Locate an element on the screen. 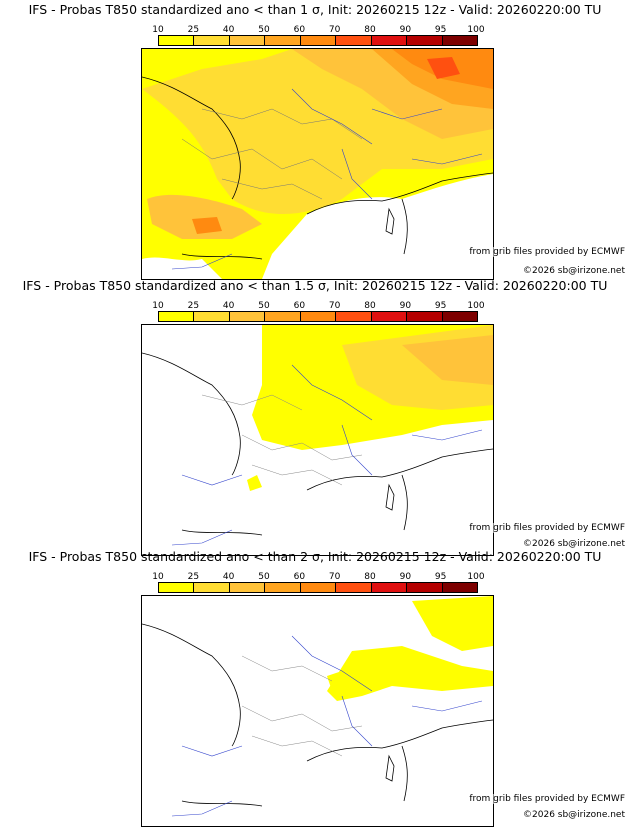 This screenshot has width=630, height=828. prob-area-south-core is located at coordinates (207, 225).